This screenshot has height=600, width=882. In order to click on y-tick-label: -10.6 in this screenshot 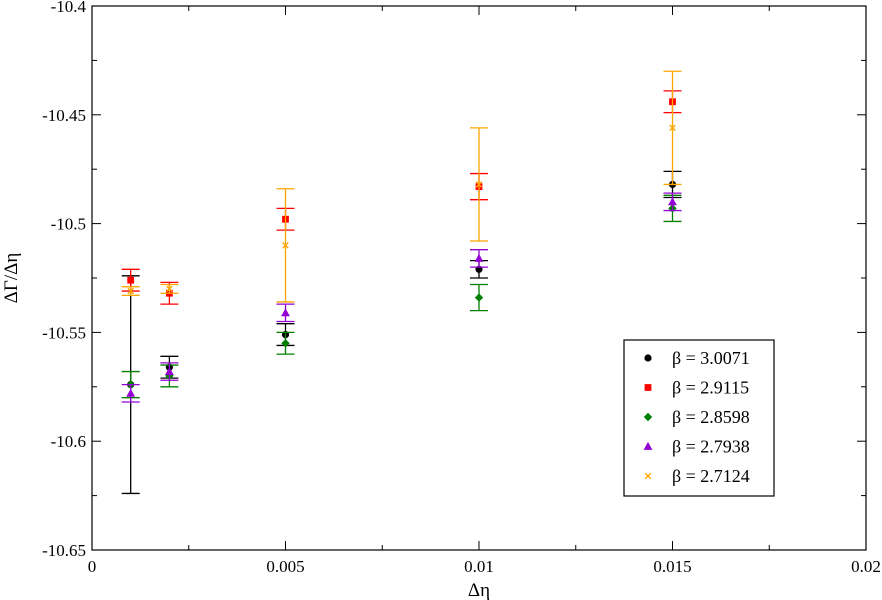, I will do `click(68, 441)`.